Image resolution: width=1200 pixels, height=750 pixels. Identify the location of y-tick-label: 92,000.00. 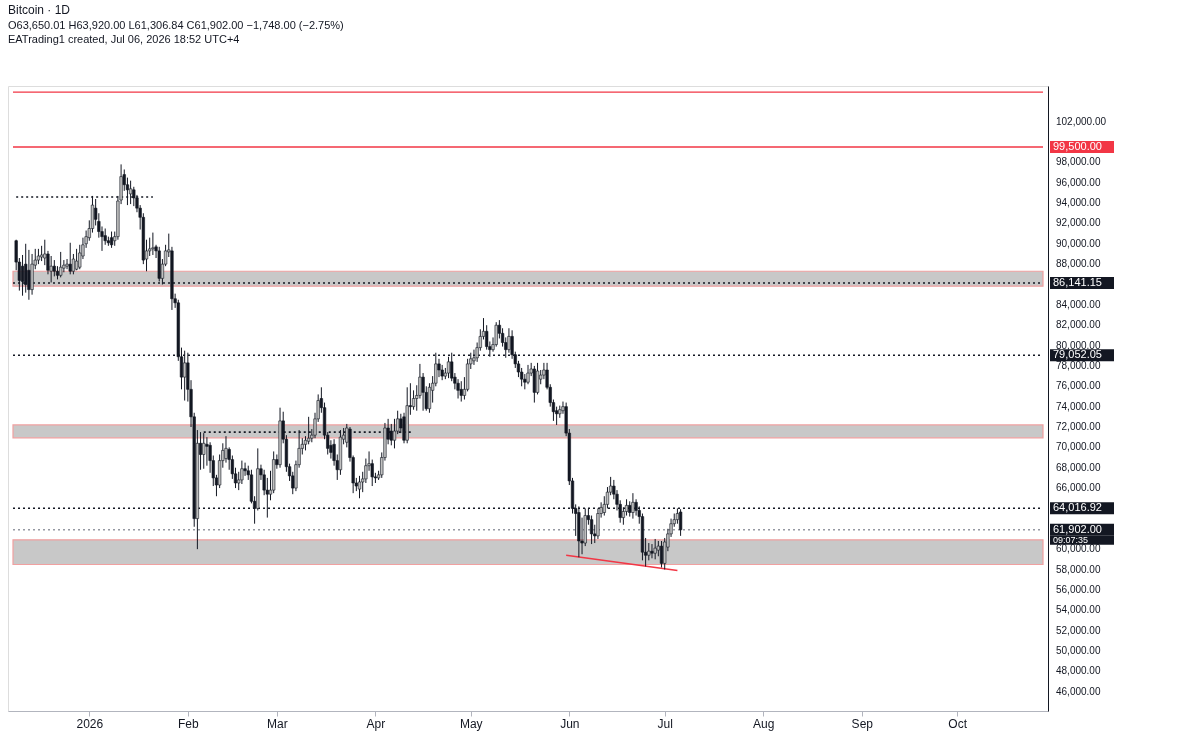
(1078, 223).